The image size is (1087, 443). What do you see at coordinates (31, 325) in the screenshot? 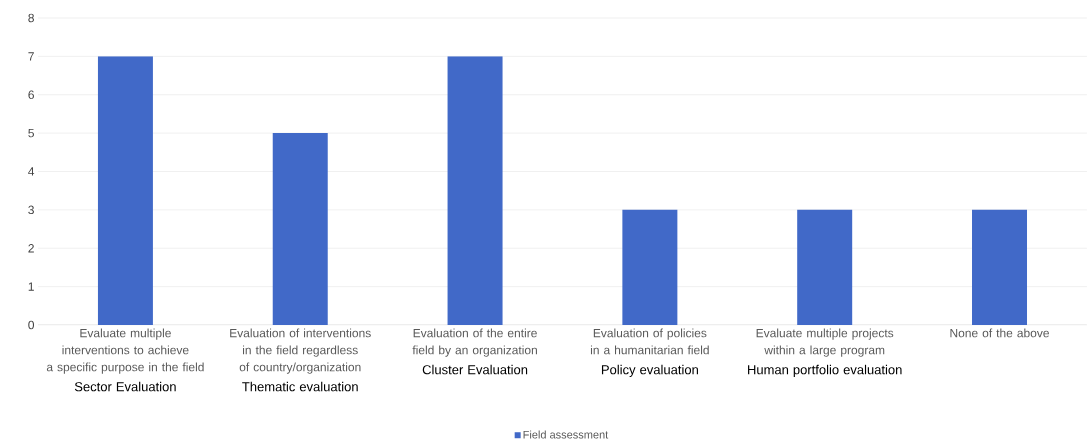
I see `y-tick-label: 0` at bounding box center [31, 325].